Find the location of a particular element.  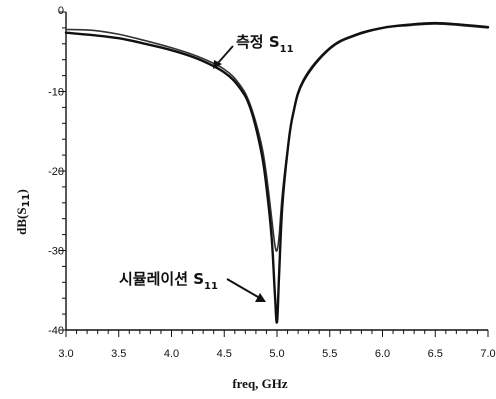

y-tick-label: 0 is located at coordinates (61, 11).